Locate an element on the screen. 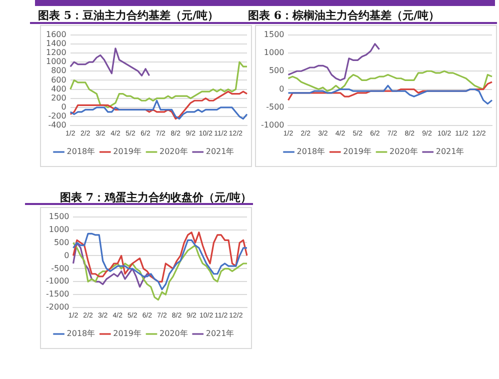  y-tick-label: 800 is located at coordinates (58, 71).